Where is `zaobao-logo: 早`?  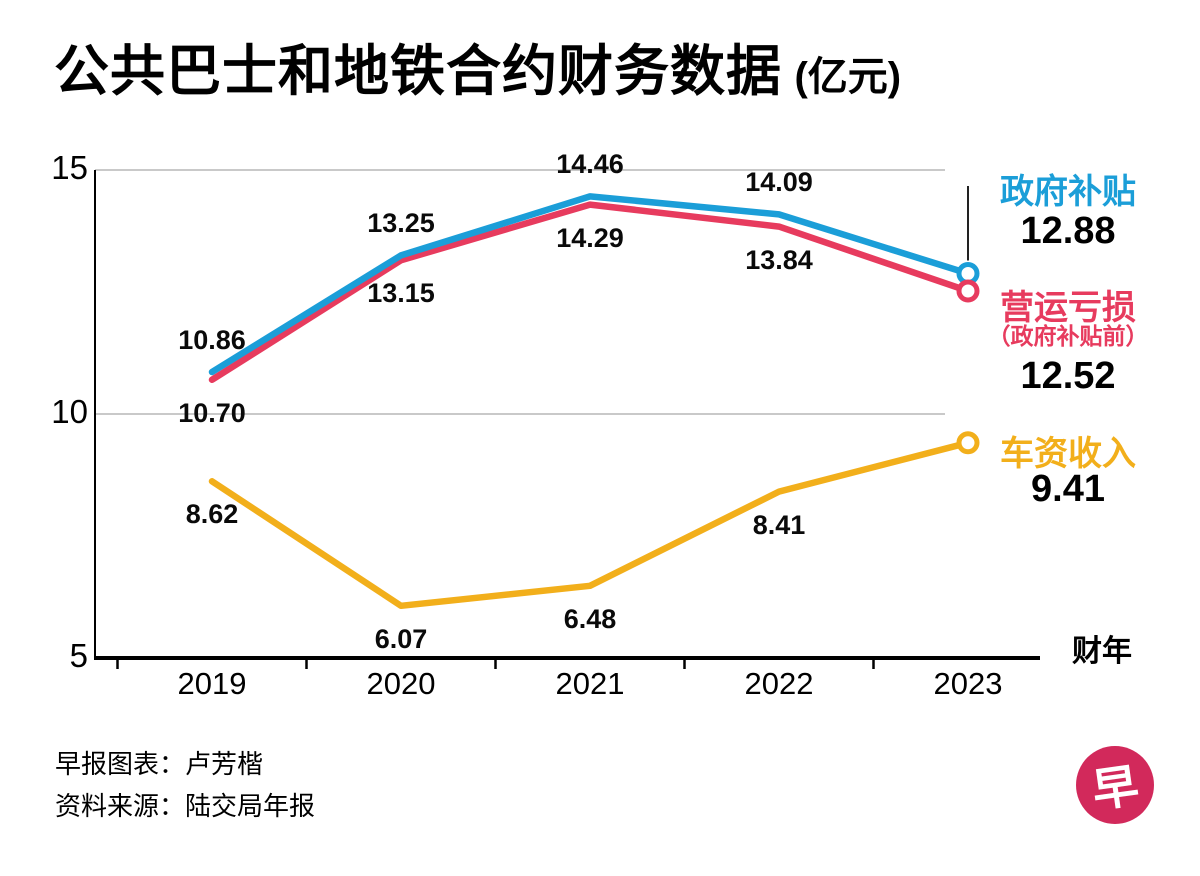 zaobao-logo: 早 is located at coordinates (1115, 785).